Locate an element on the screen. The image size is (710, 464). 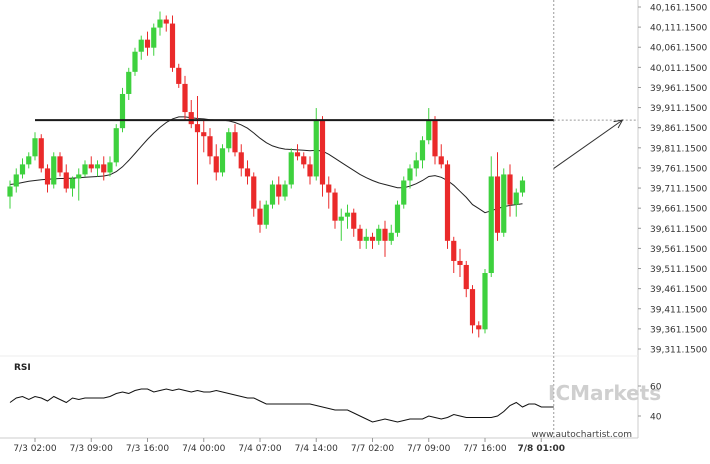
price-tick-label: 39,911.1500 is located at coordinates (679, 109).